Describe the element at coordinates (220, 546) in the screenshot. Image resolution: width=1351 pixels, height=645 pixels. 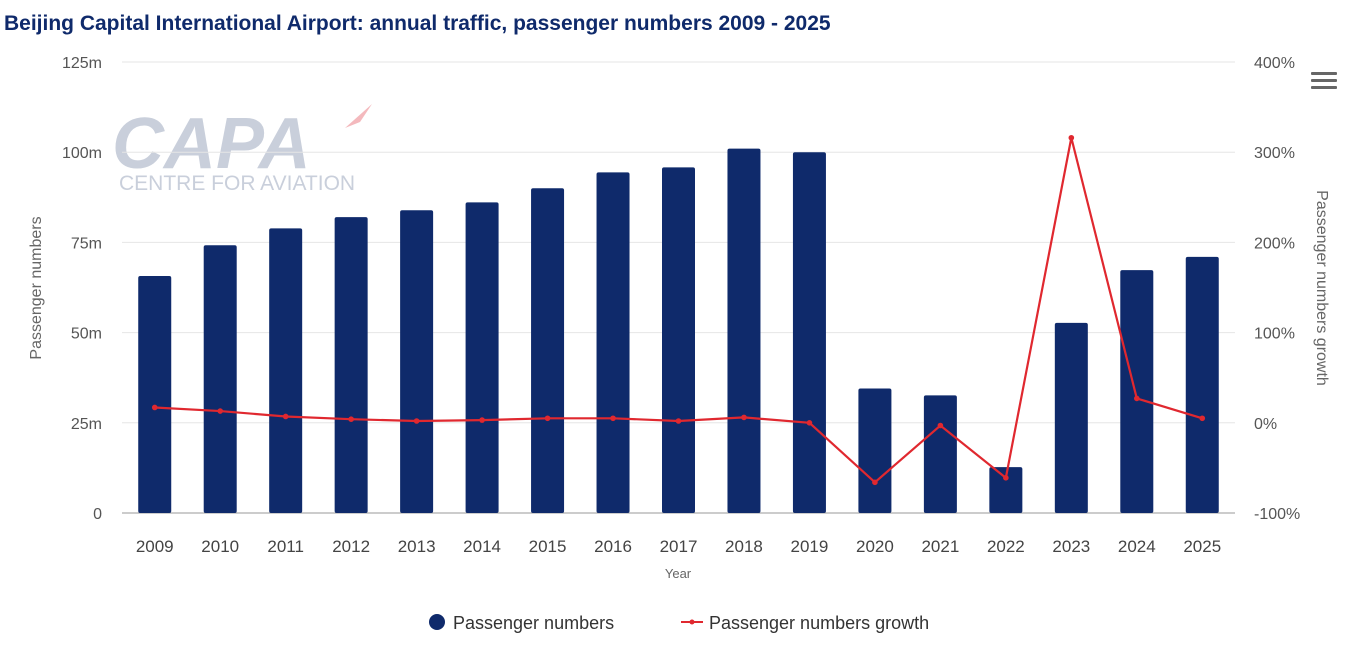
I see `x-tick-label: 2010` at that location.